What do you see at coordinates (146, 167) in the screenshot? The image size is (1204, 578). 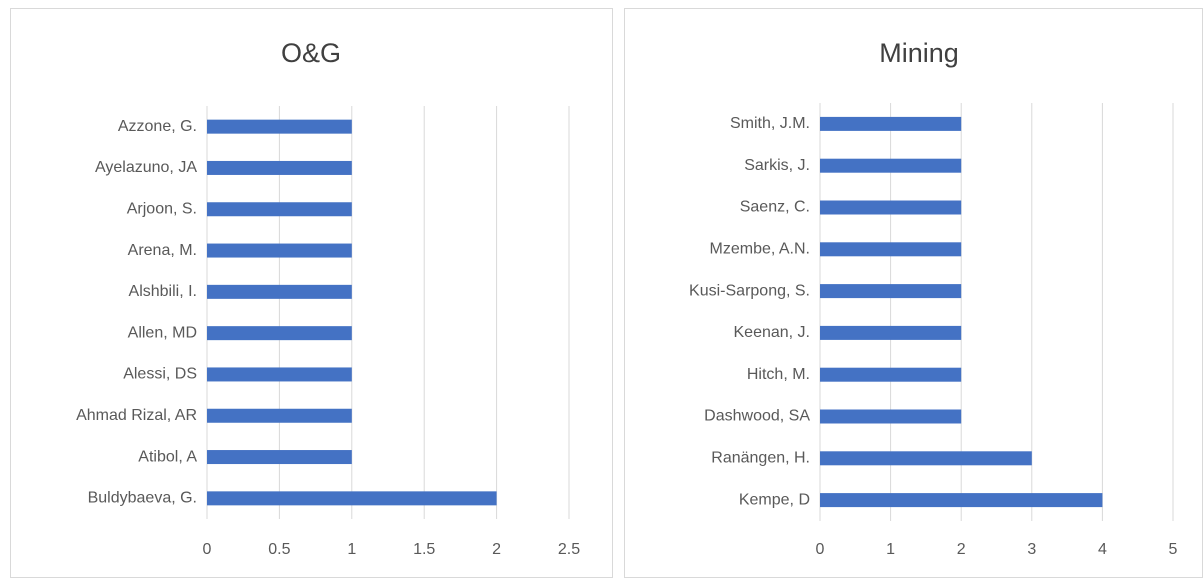 I see `y-tick-label: Ayelazuno, JA` at bounding box center [146, 167].